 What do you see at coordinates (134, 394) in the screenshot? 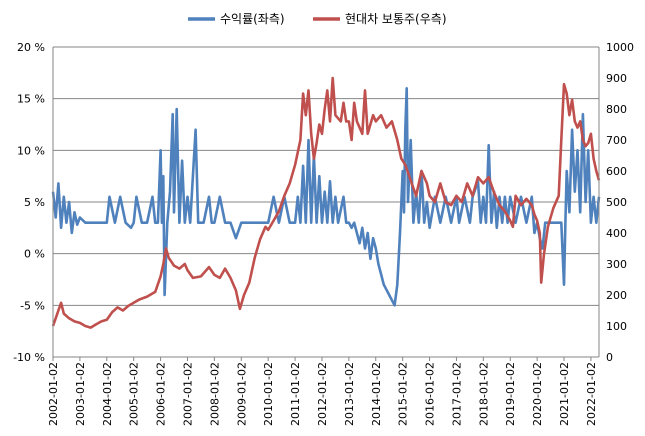
I see `x-tick-label: 2005-01-02` at bounding box center [134, 394].